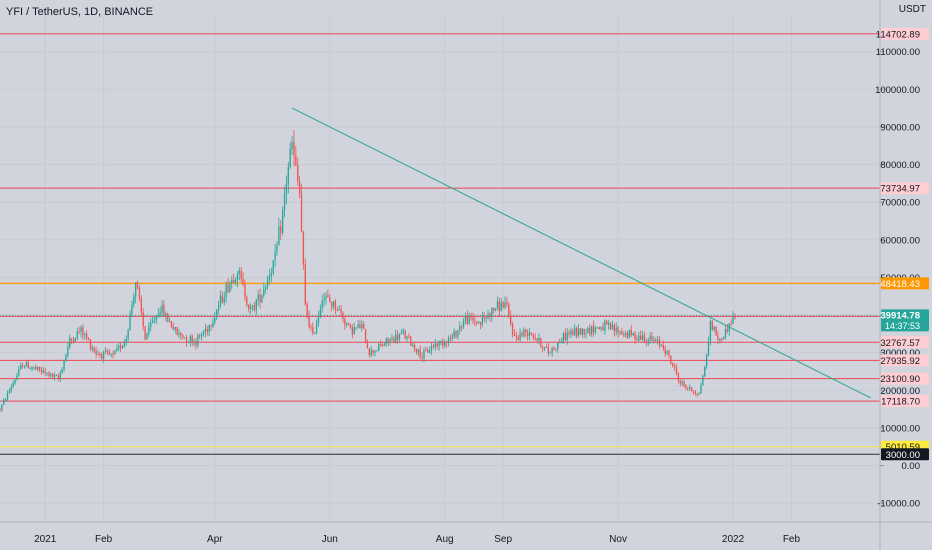  Describe the element at coordinates (900, 315) in the screenshot. I see `last-price-value: 39914.78` at that location.